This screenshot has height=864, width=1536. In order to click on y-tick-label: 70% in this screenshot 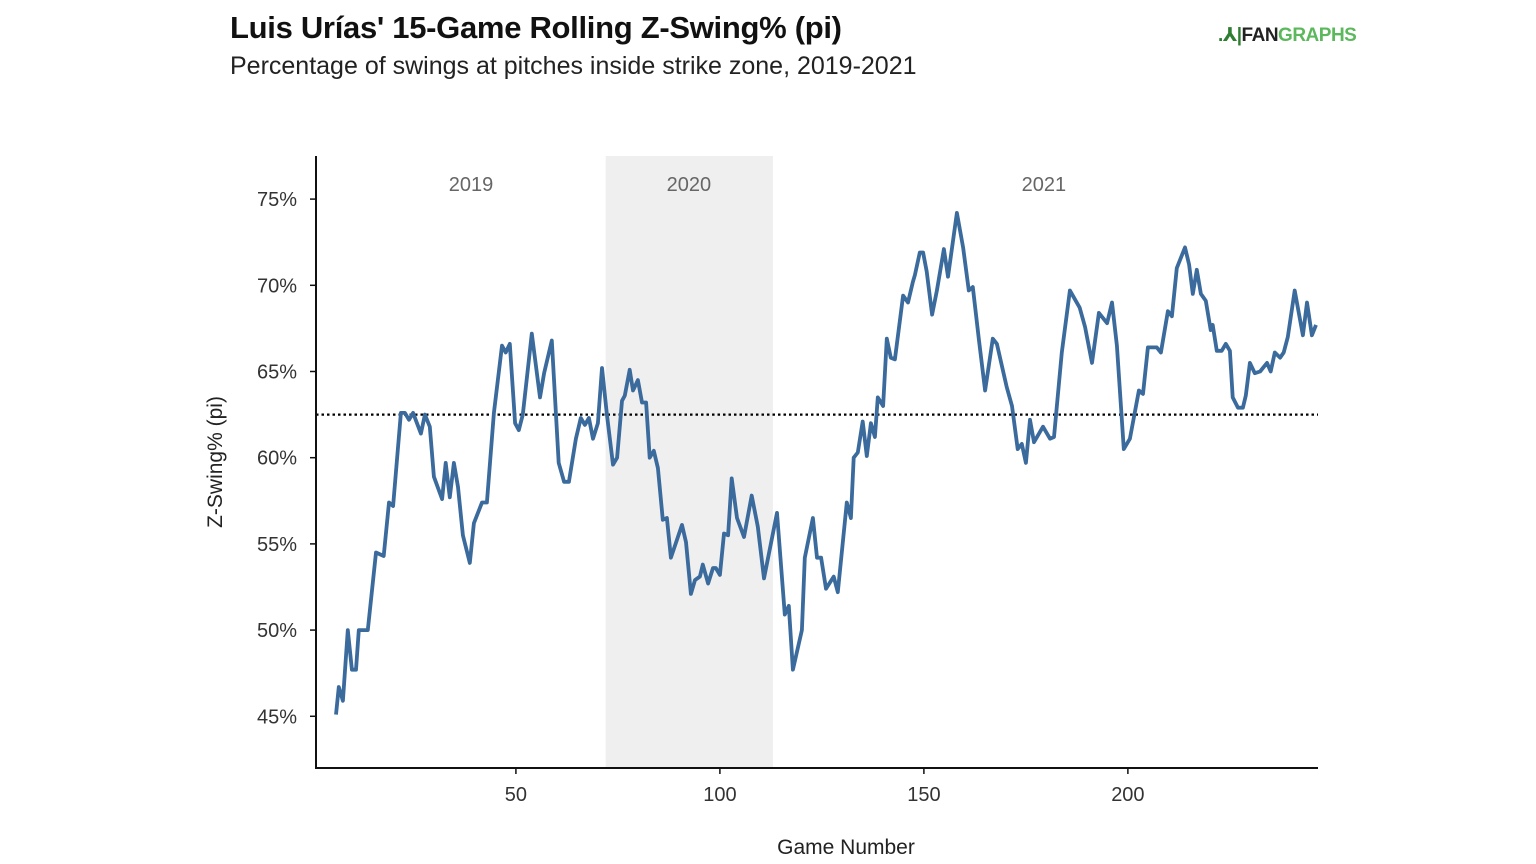, I will do `click(277, 286)`.